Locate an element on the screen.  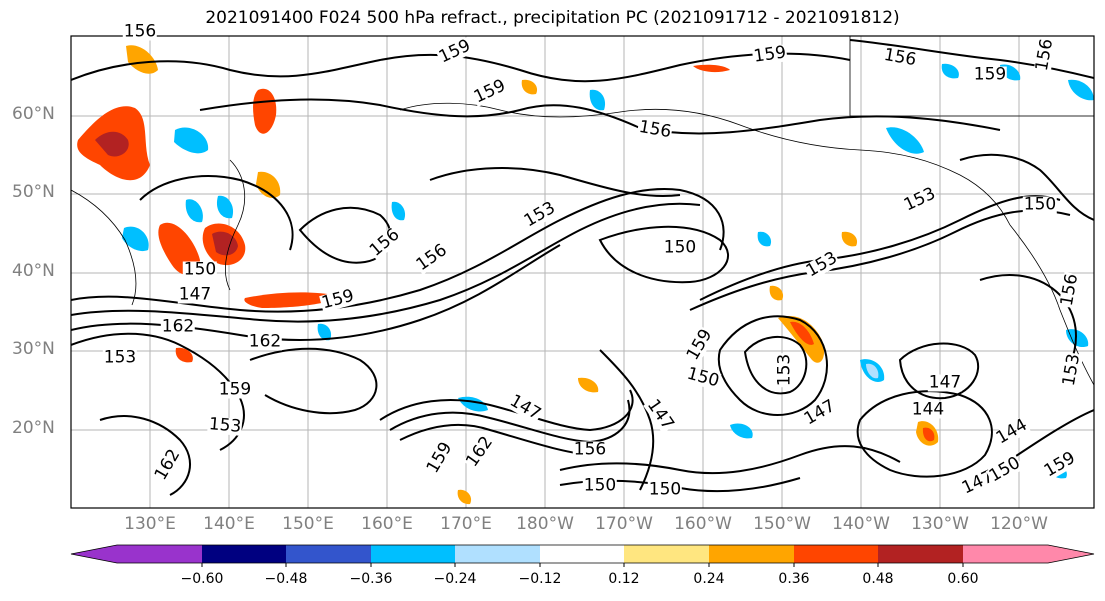
lon-label-150w: 150°W is located at coordinates (782, 524).